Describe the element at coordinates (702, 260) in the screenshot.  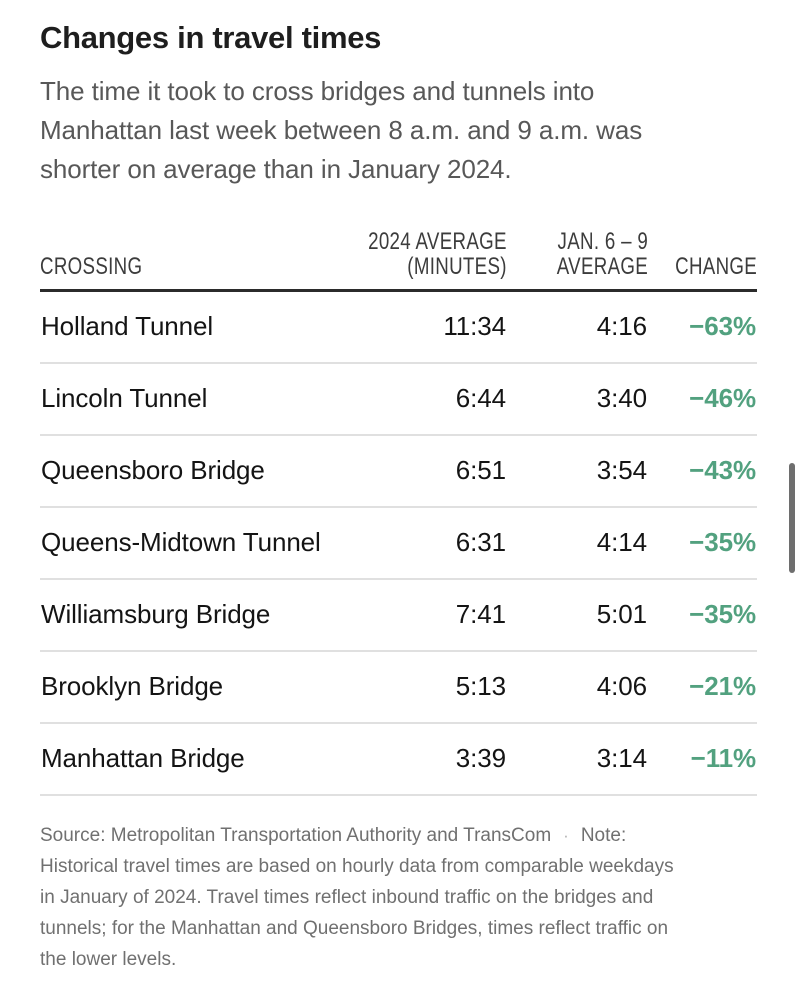
I see `col-header-change: CHANGE` at that location.